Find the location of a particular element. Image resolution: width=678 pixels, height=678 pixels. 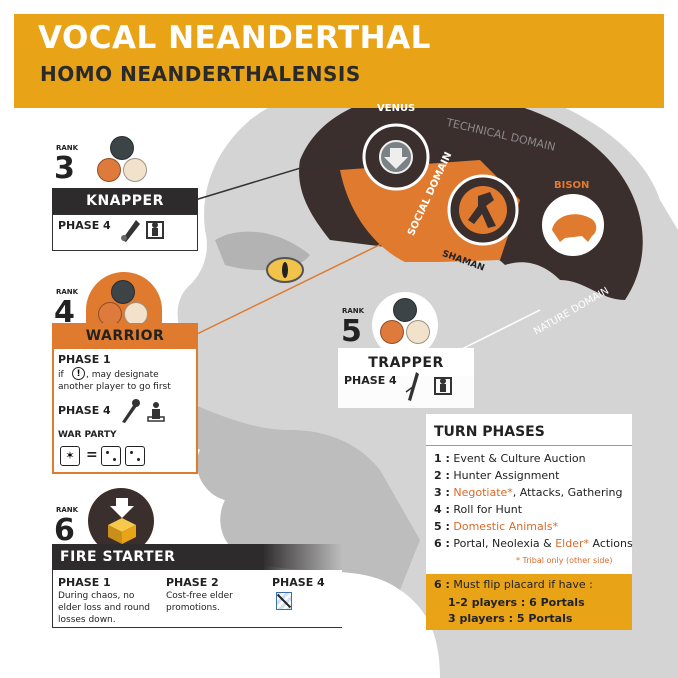

phase1-text-line2: another player to go first is located at coordinates (114, 387).